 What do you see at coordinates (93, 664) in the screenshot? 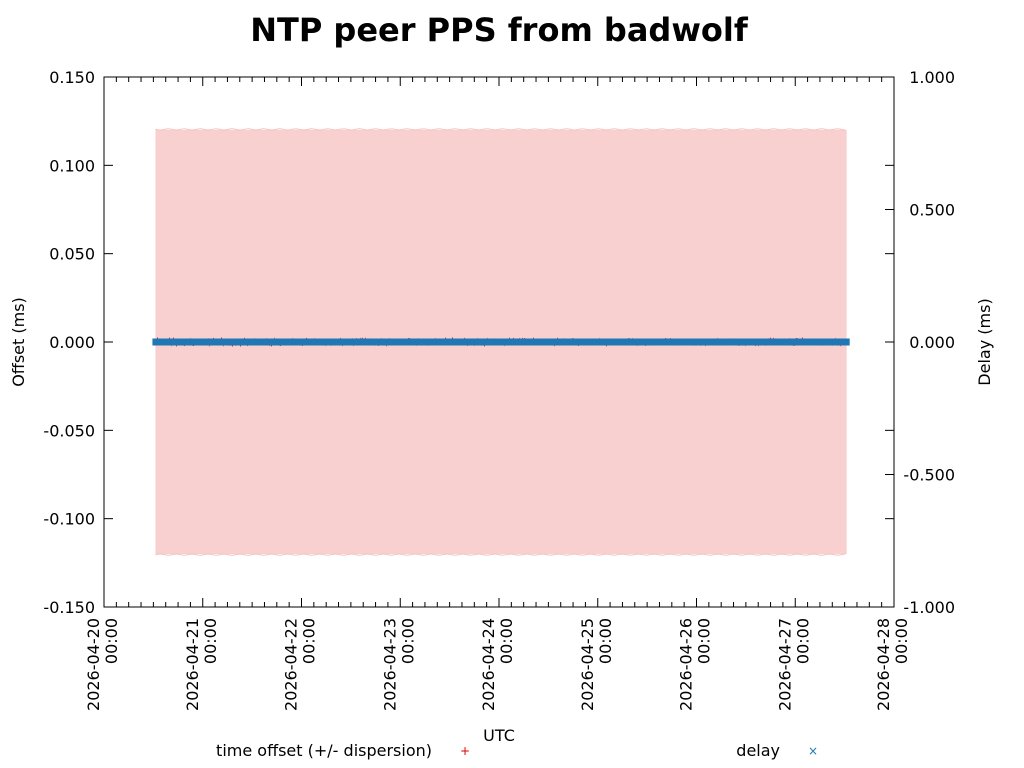
I see `x-tick-label-date: 2026-04-20` at bounding box center [93, 664].